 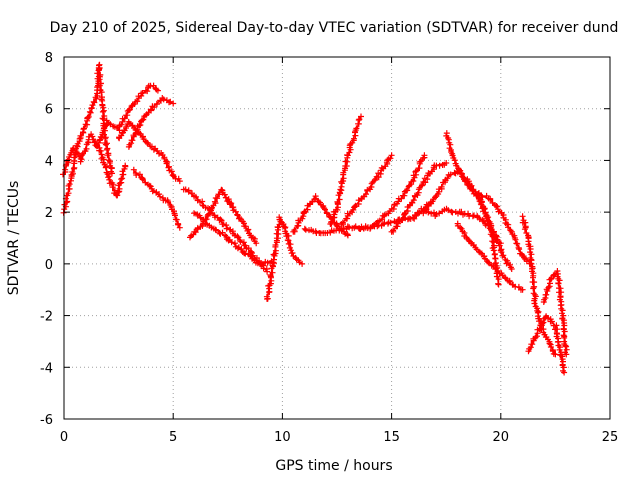 What do you see at coordinates (49, 161) in the screenshot?
I see `y-tick-label: 4` at bounding box center [49, 161].